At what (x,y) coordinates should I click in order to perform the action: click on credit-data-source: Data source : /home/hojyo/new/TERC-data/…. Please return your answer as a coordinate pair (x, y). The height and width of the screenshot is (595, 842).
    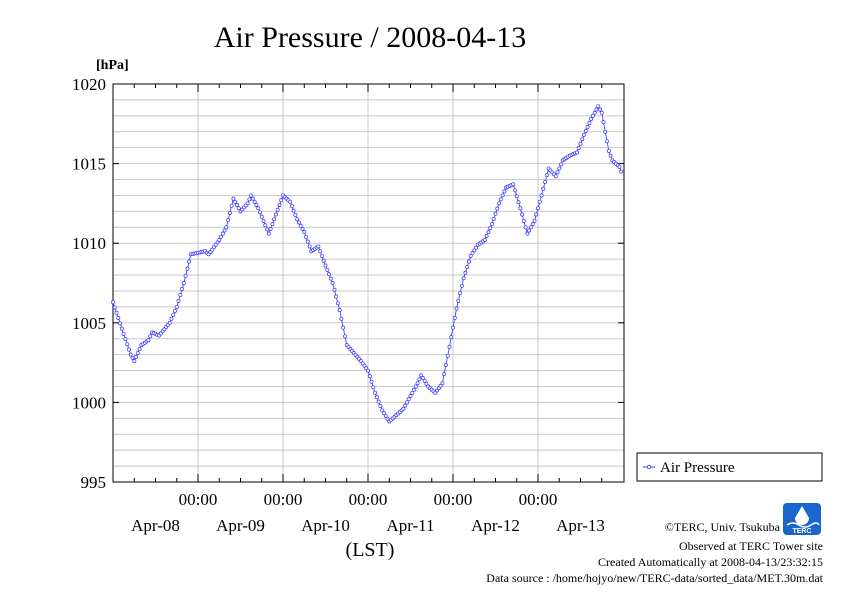
    Looking at the image, I should click on (654, 578).